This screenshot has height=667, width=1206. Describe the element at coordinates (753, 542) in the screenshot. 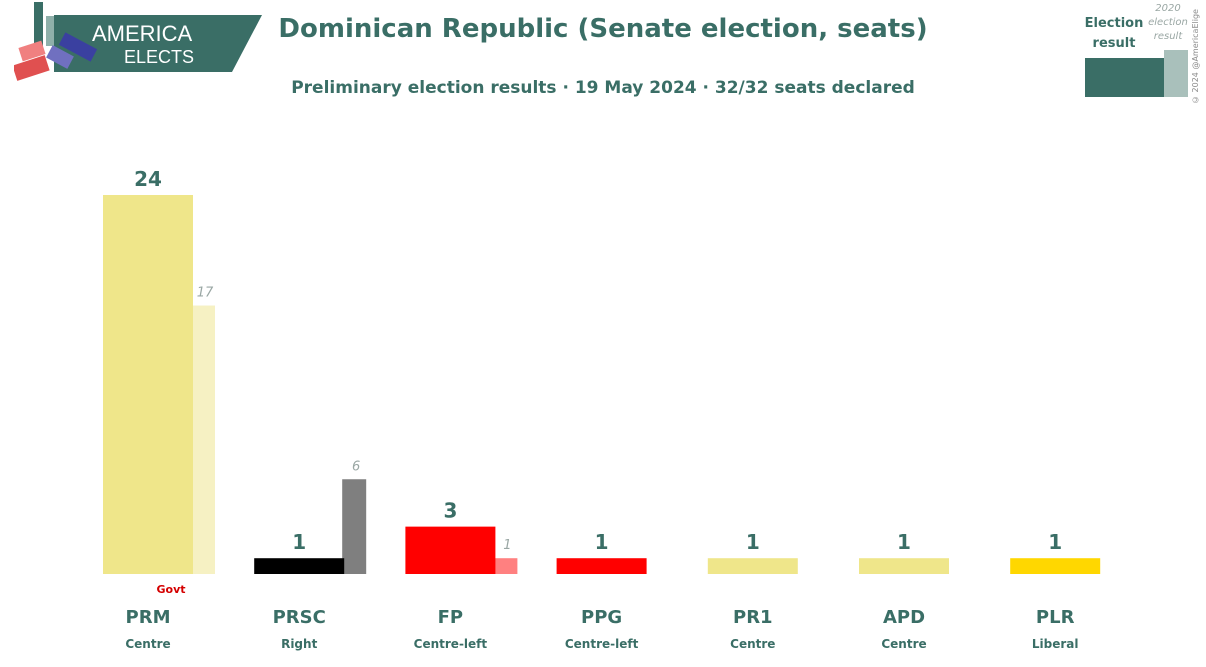

I see `value-label-pr1: 1` at that location.